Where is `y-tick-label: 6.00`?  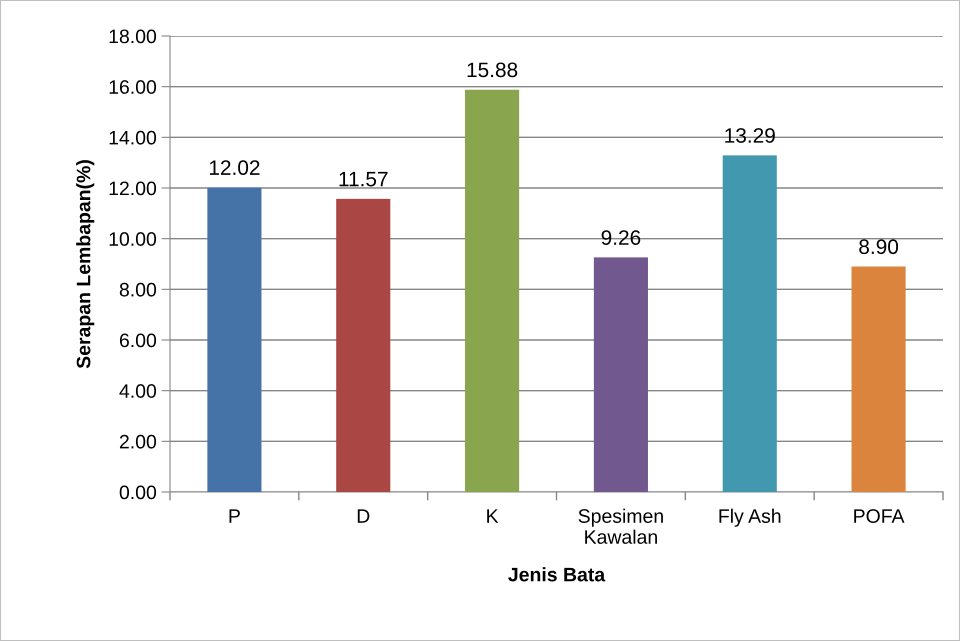
y-tick-label: 6.00 is located at coordinates (138, 340).